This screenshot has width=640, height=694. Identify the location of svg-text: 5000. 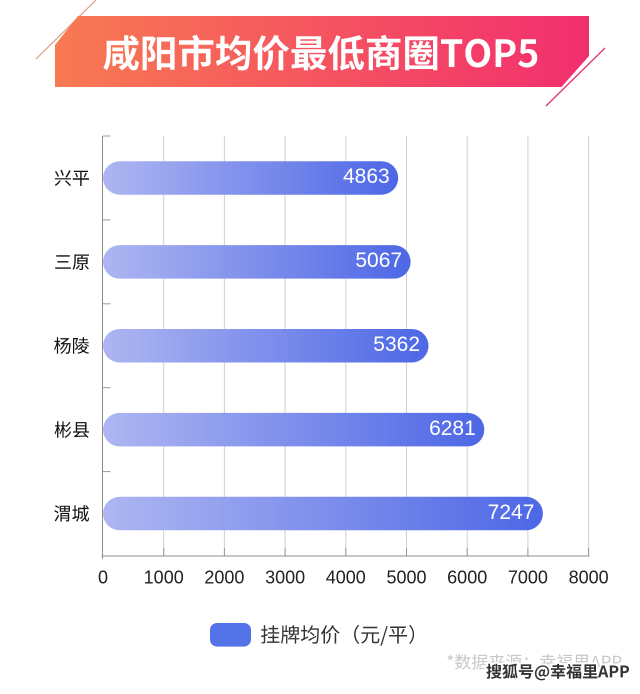
(406, 578).